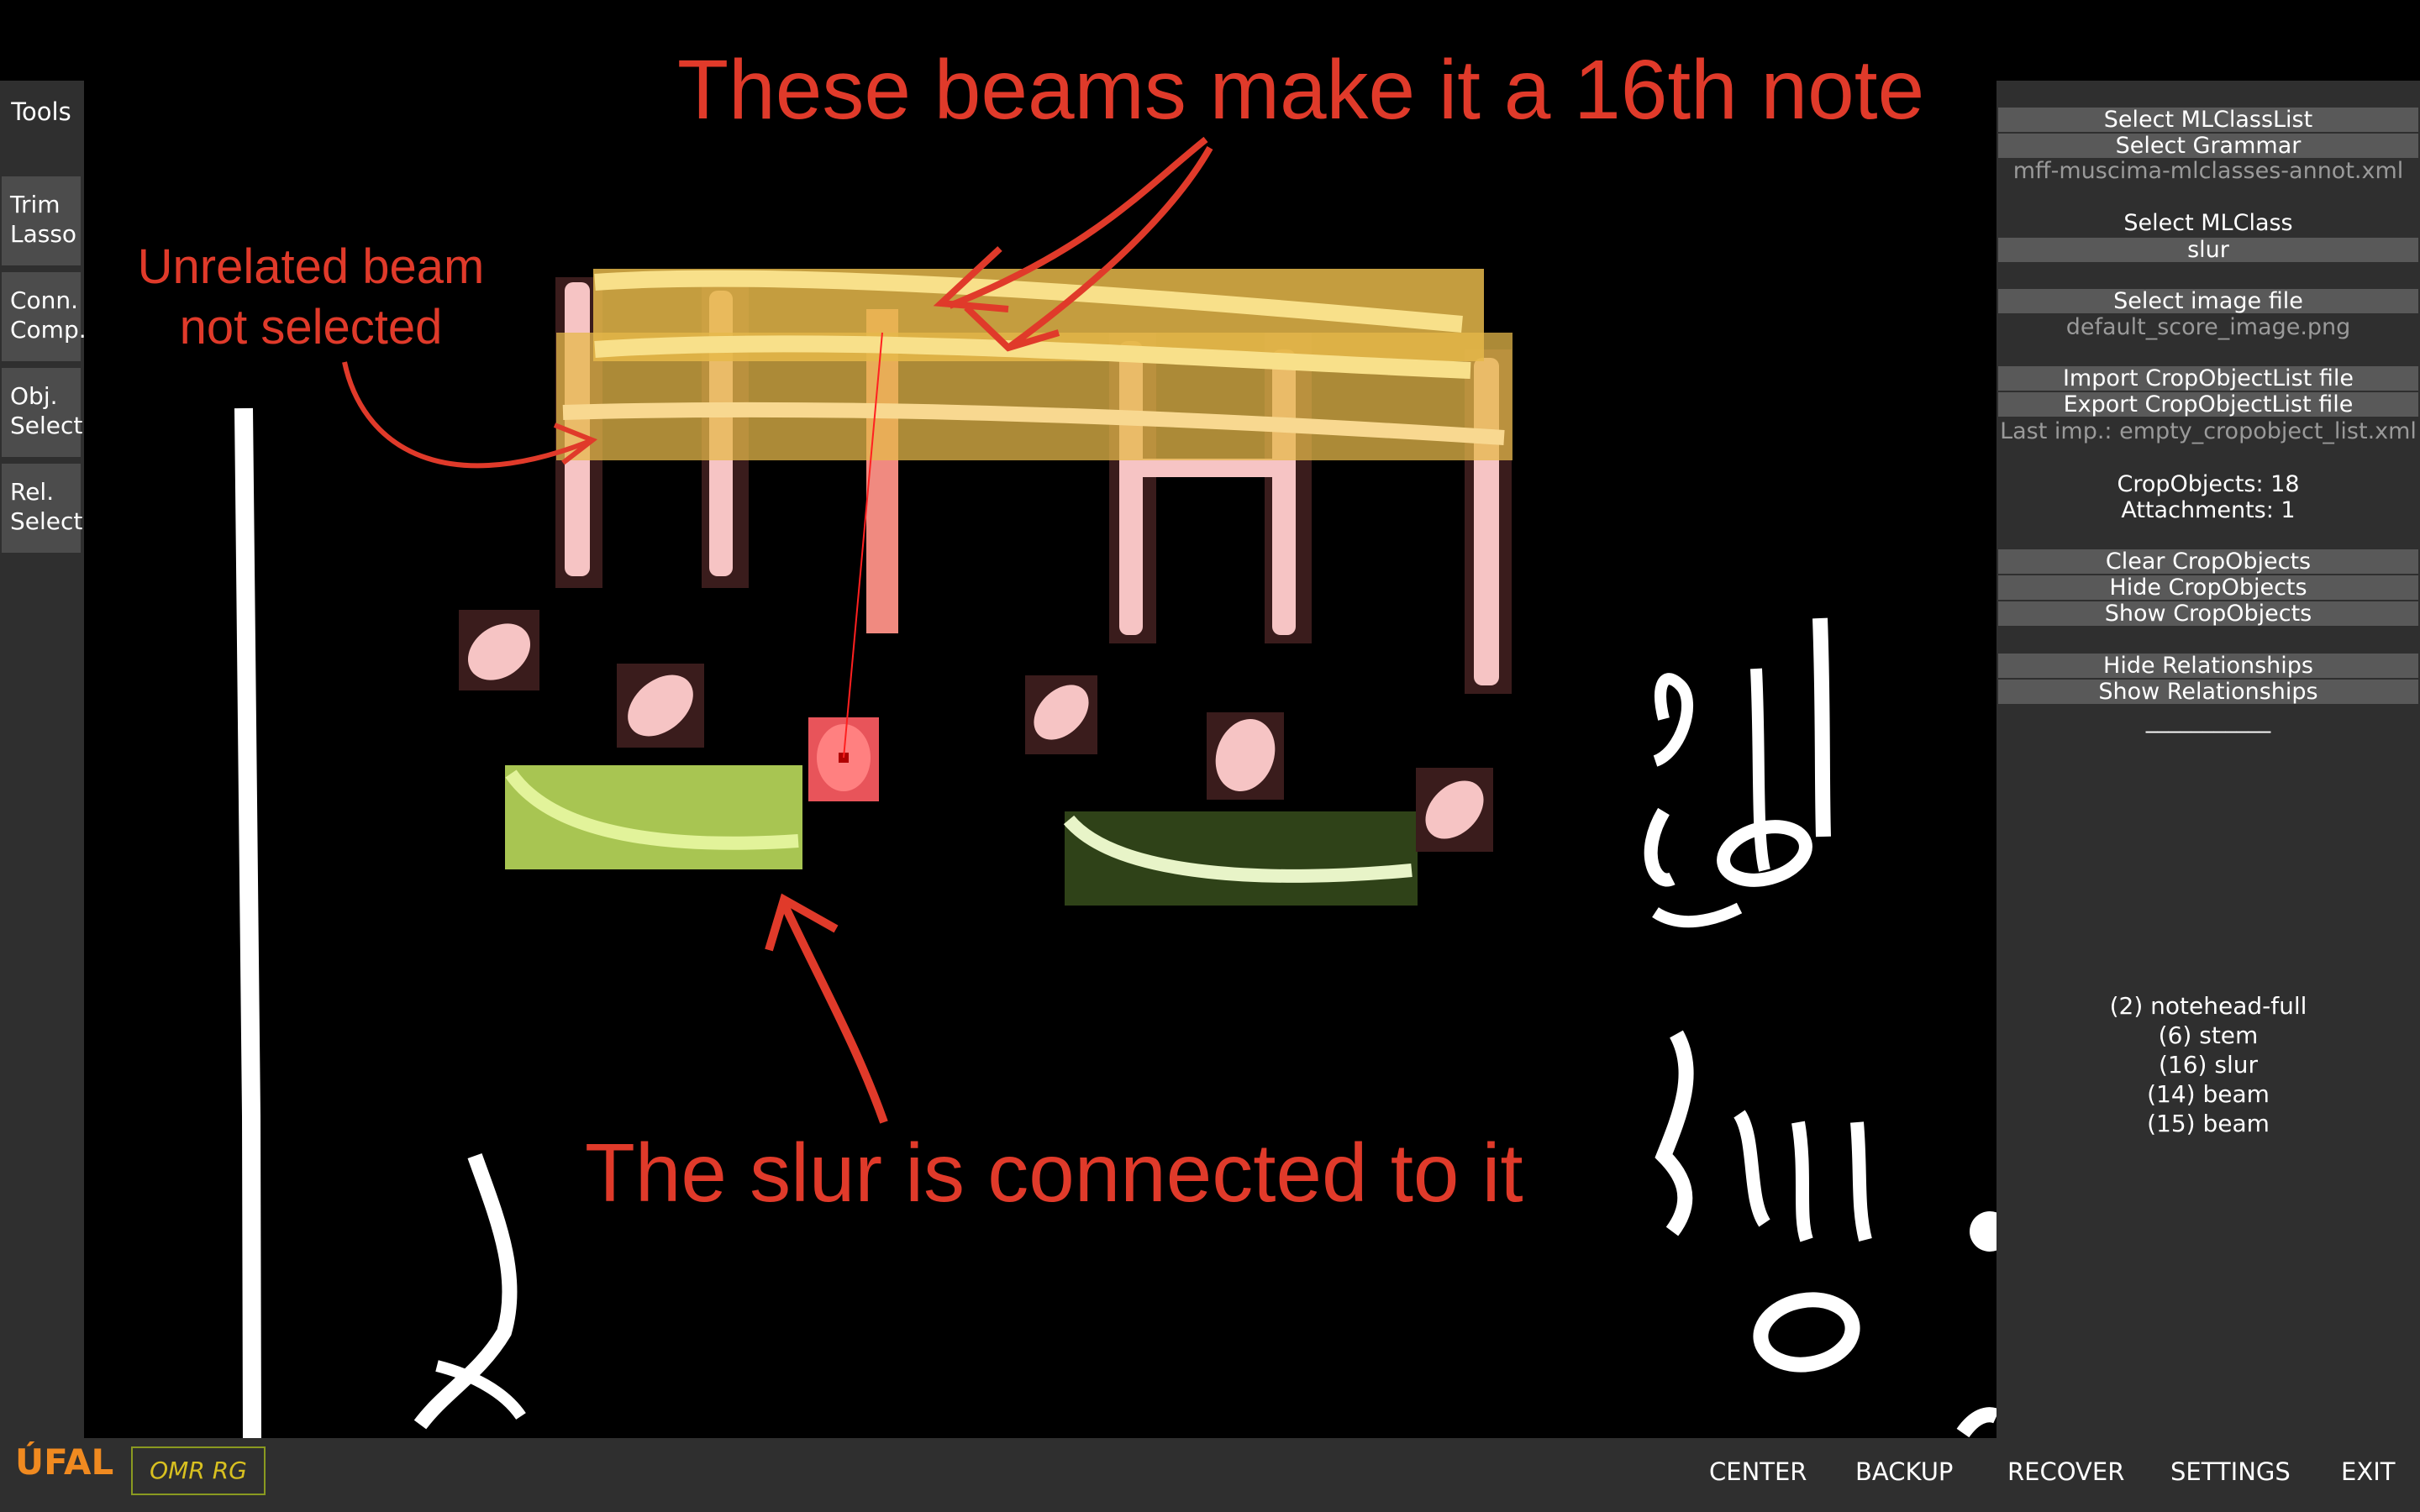  I want to click on beam-connector, so click(1210, 468).